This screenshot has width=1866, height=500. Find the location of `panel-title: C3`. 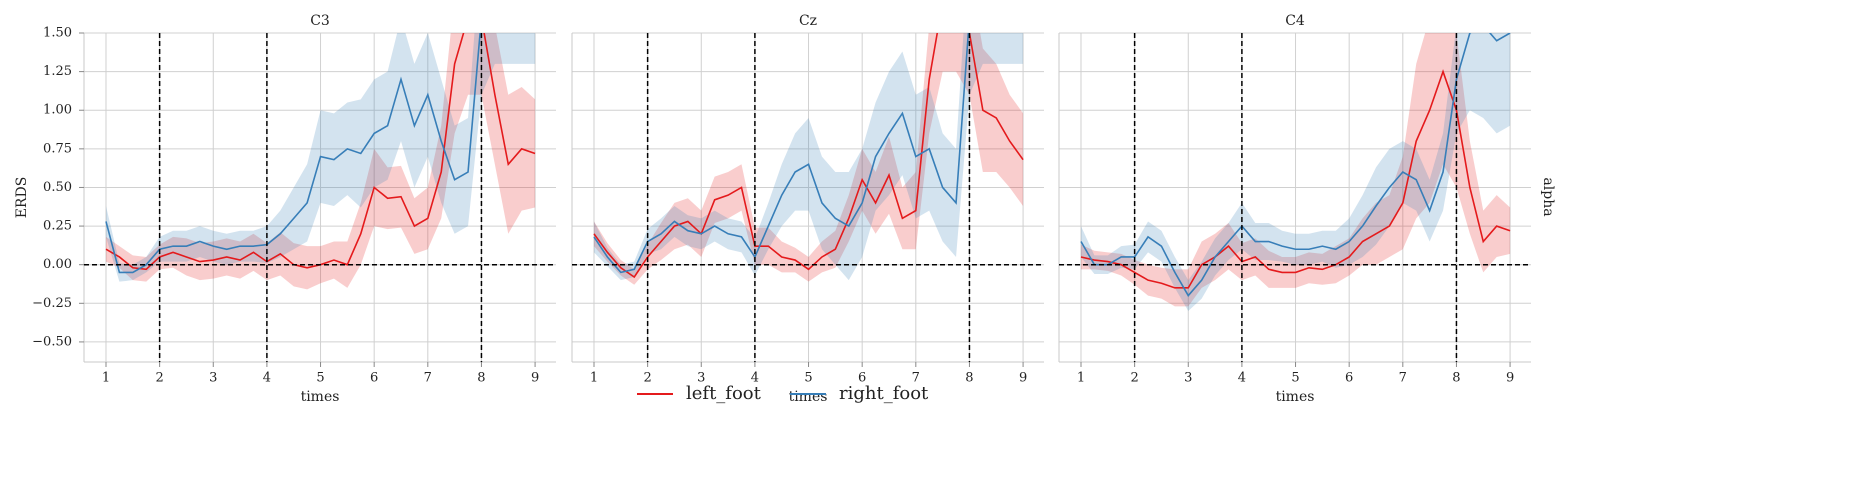

panel-title: C3 is located at coordinates (320, 21).